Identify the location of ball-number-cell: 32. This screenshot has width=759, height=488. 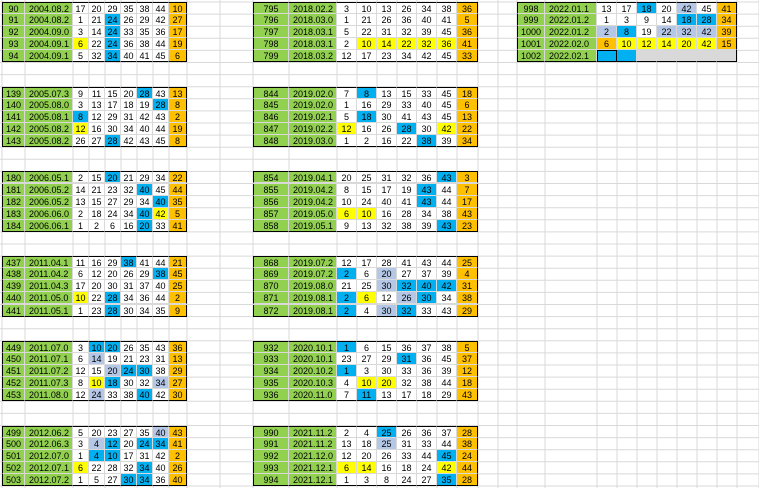
(129, 189).